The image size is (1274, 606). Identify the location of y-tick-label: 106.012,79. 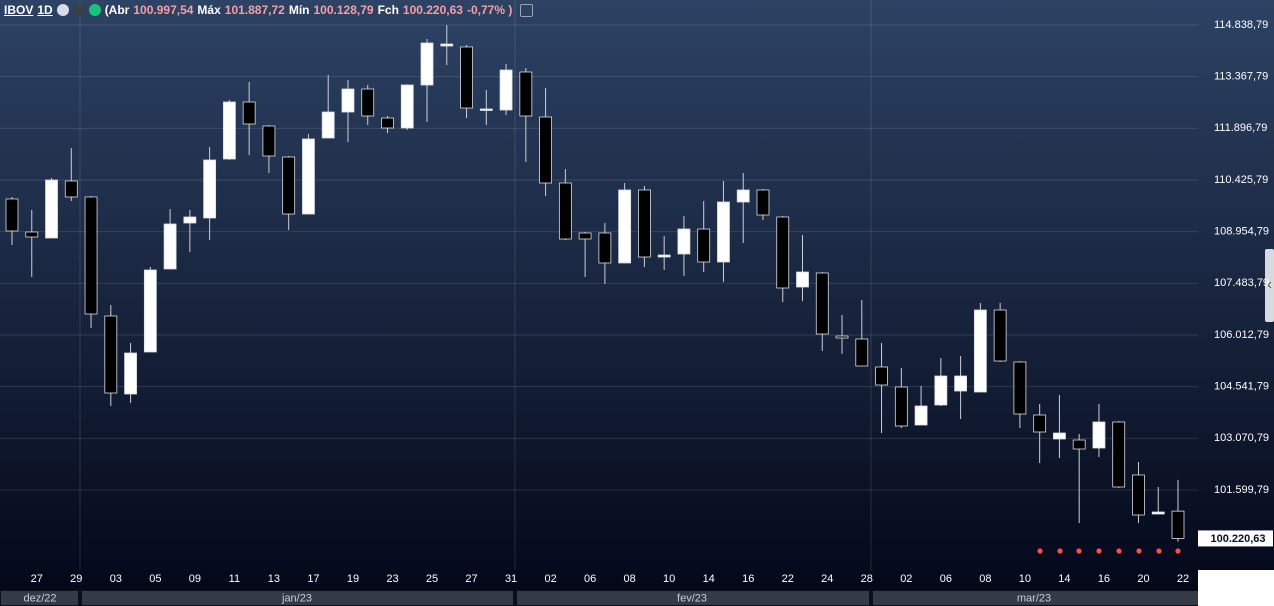
(1241, 335).